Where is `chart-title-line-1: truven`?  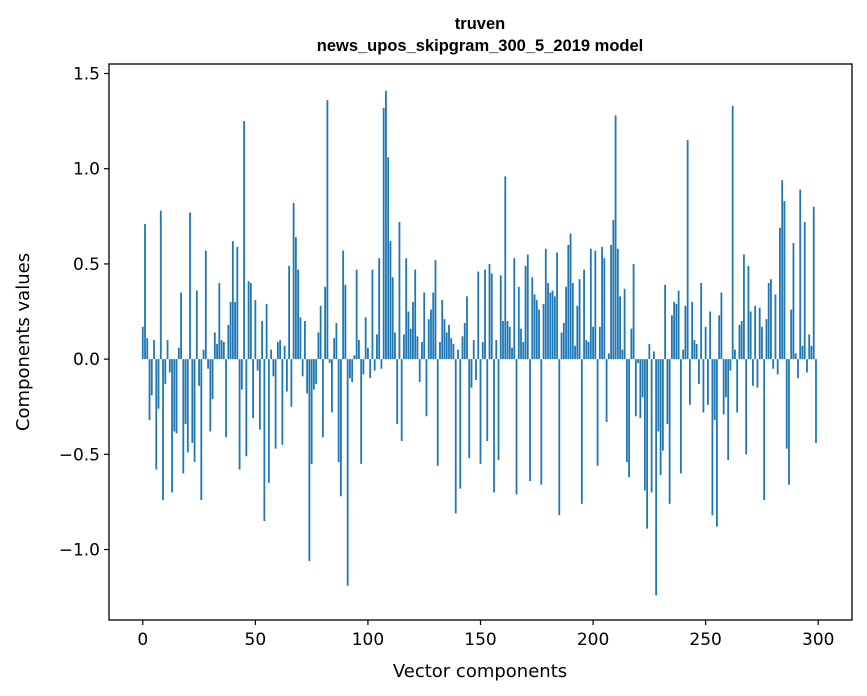 chart-title-line-1: truven is located at coordinates (480, 24).